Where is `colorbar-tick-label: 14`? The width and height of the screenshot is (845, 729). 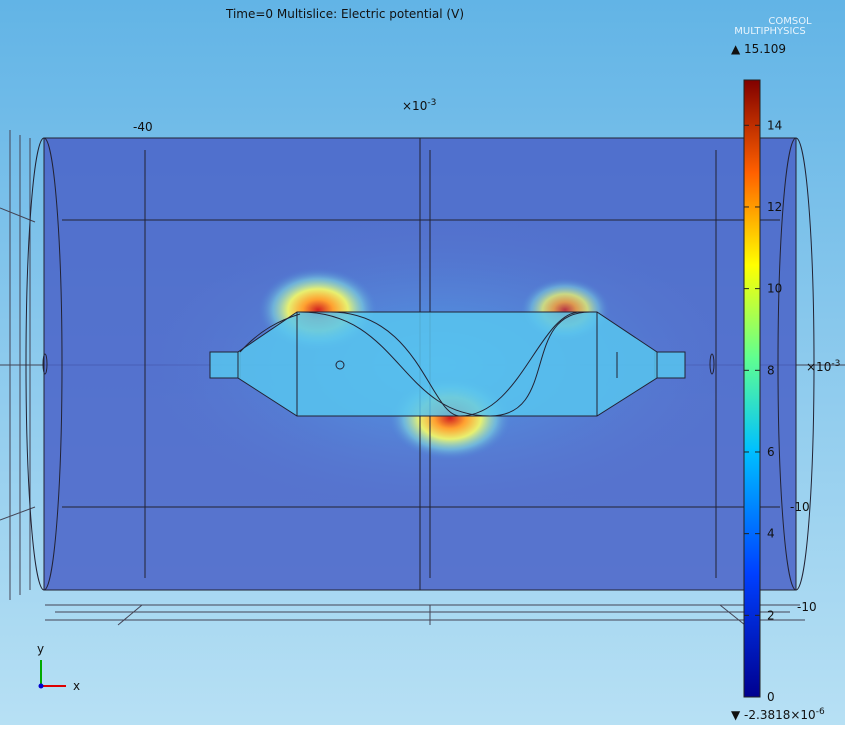 colorbar-tick-label: 14 is located at coordinates (774, 125).